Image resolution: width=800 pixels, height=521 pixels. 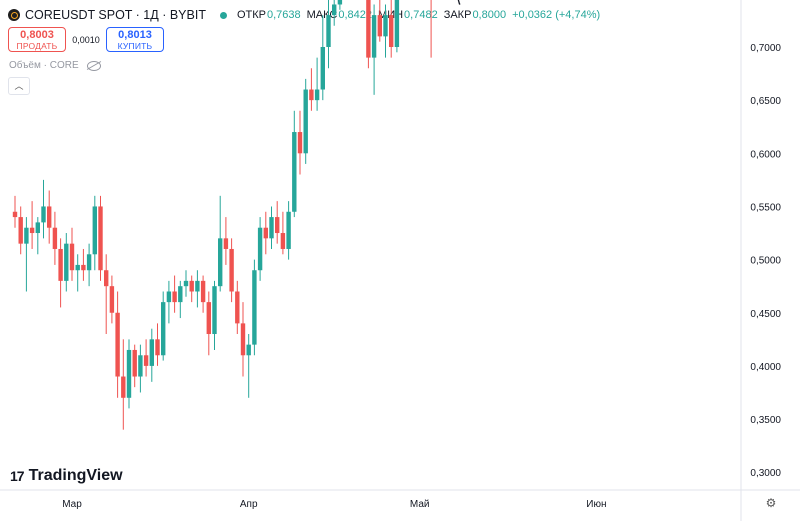 What do you see at coordinates (420, 504) in the screenshot?
I see `x-tick-label: Май` at bounding box center [420, 504].